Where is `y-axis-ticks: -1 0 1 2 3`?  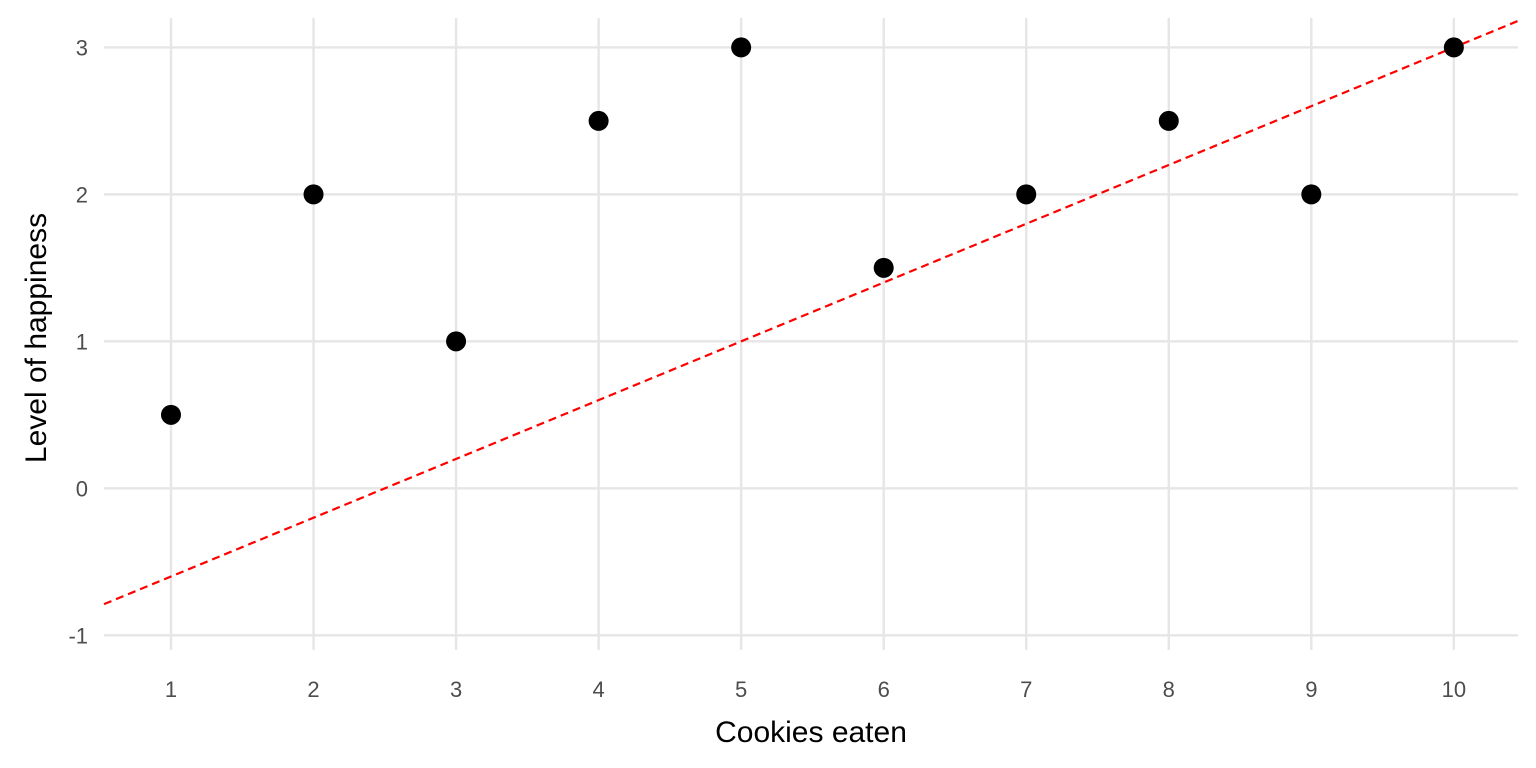 y-axis-ticks: -1 0 1 2 3 is located at coordinates (78, 341).